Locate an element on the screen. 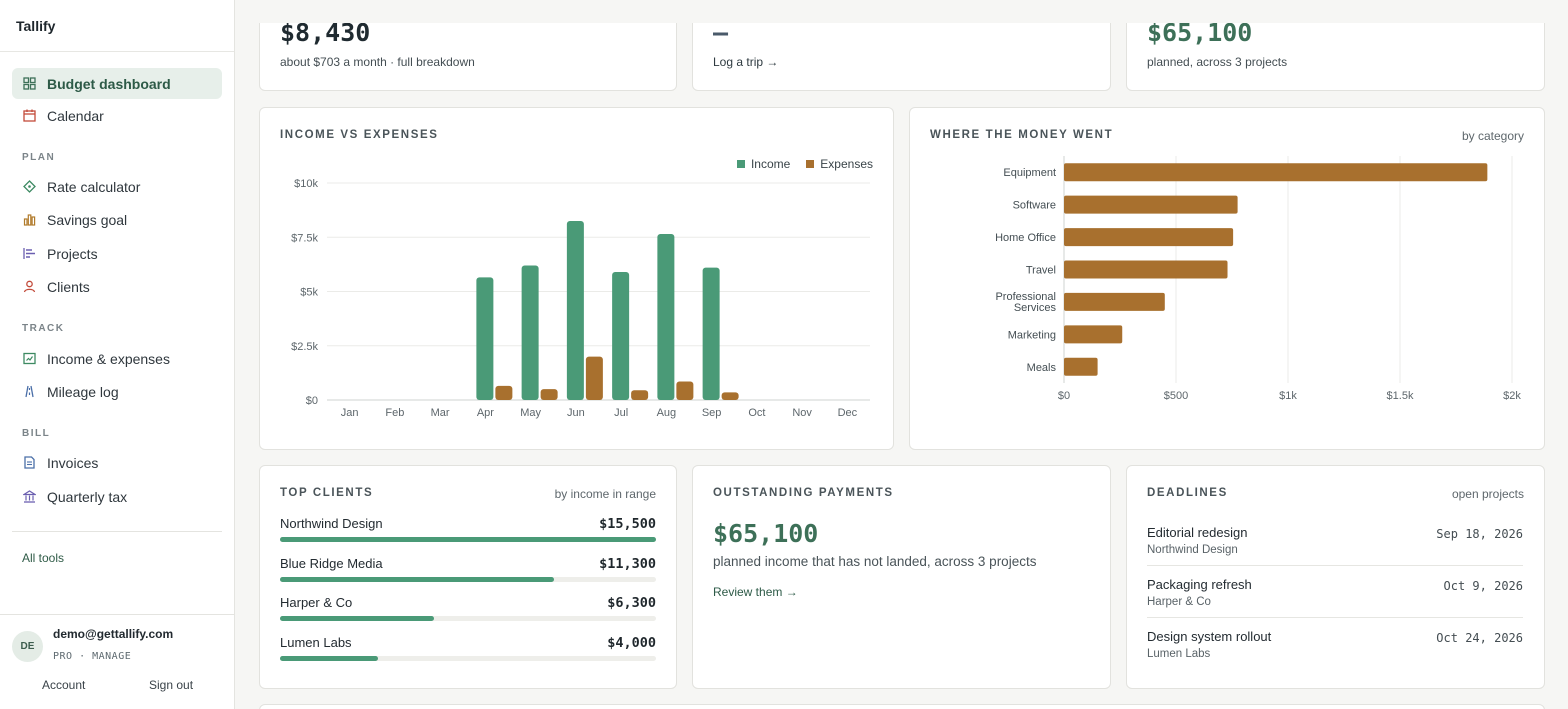  summary-subtext: planned, across 3 projects is located at coordinates (1217, 62).